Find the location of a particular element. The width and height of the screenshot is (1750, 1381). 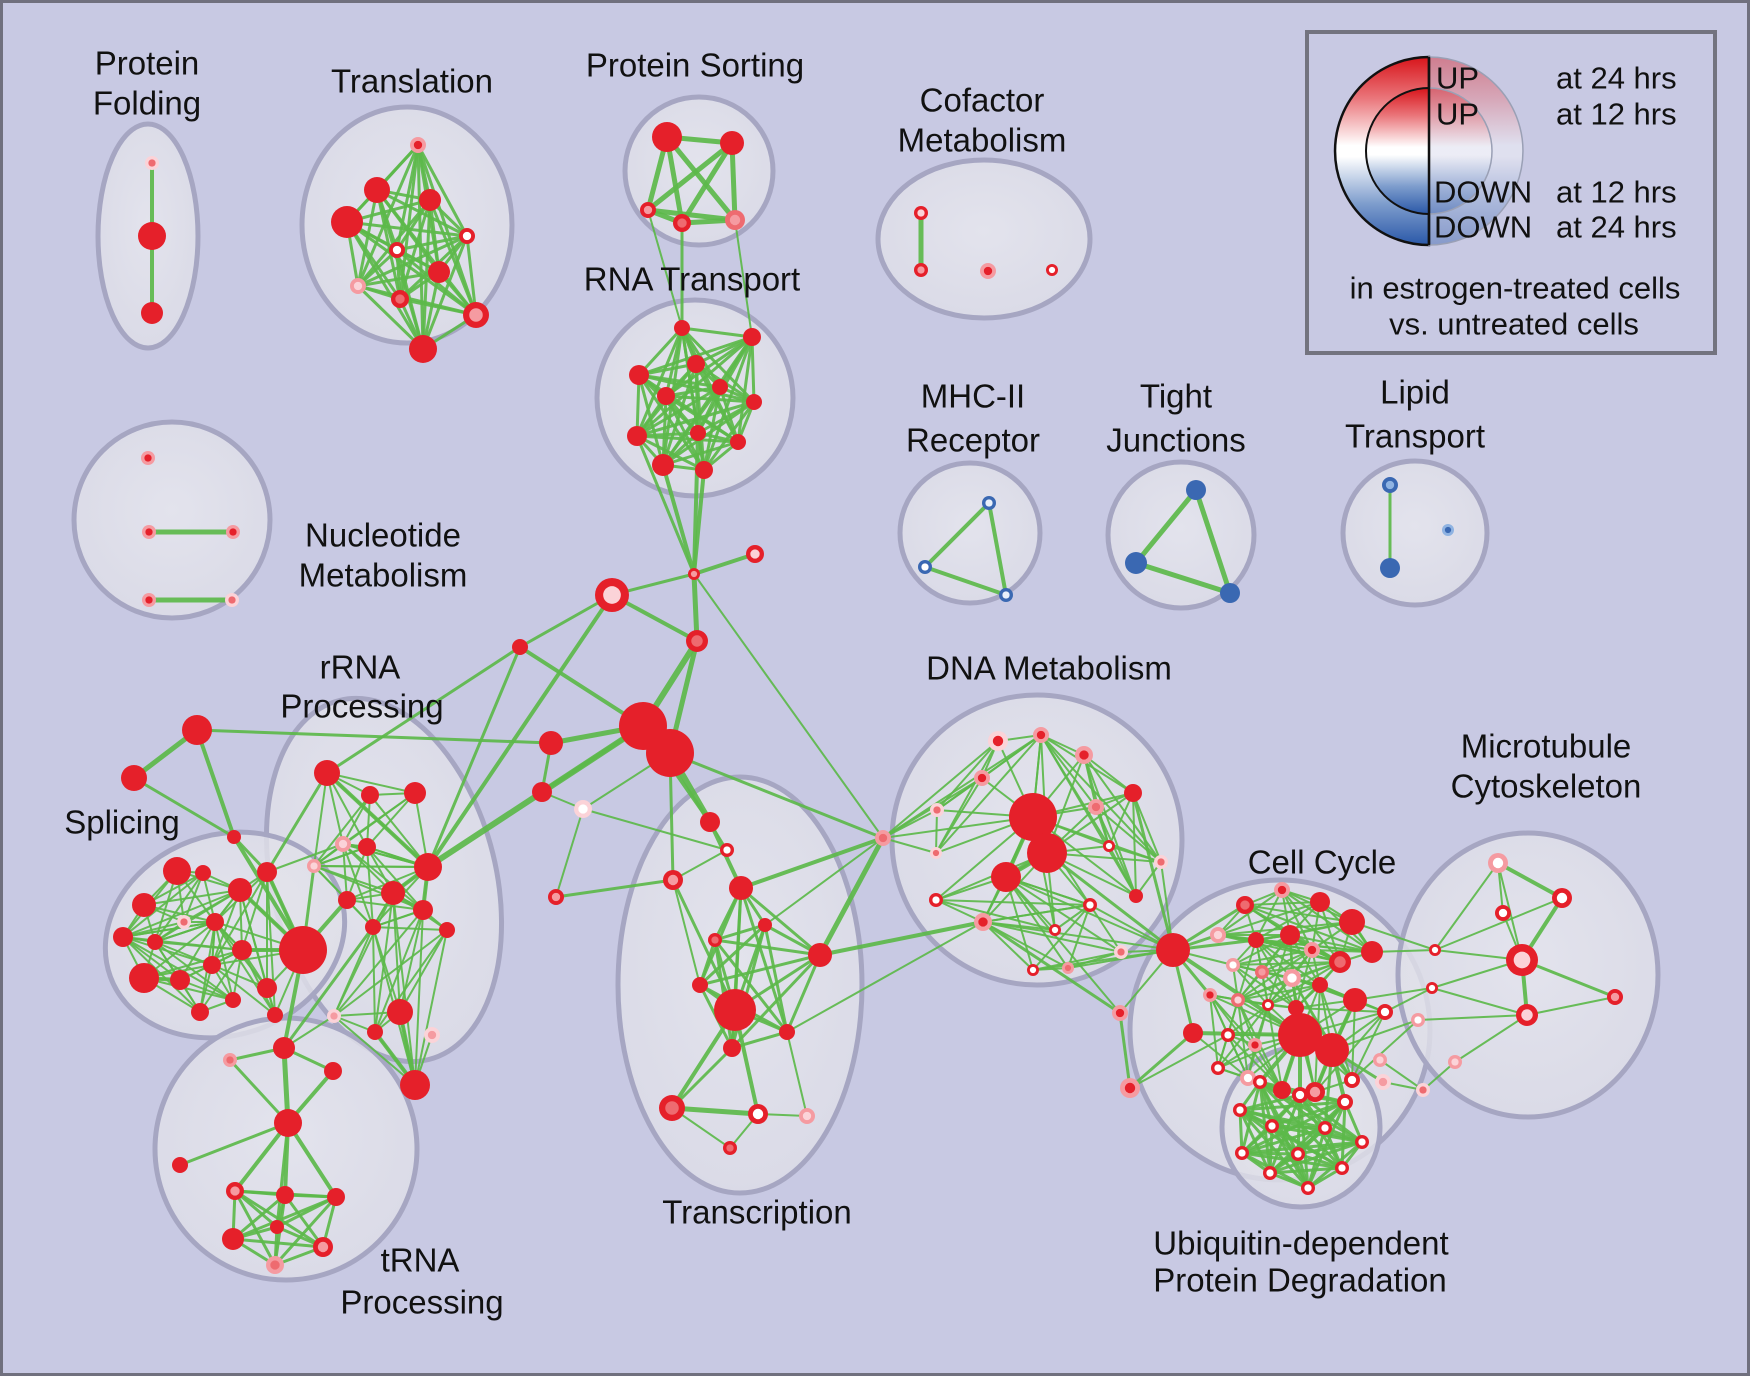

node-sp8 is located at coordinates (180, 980).